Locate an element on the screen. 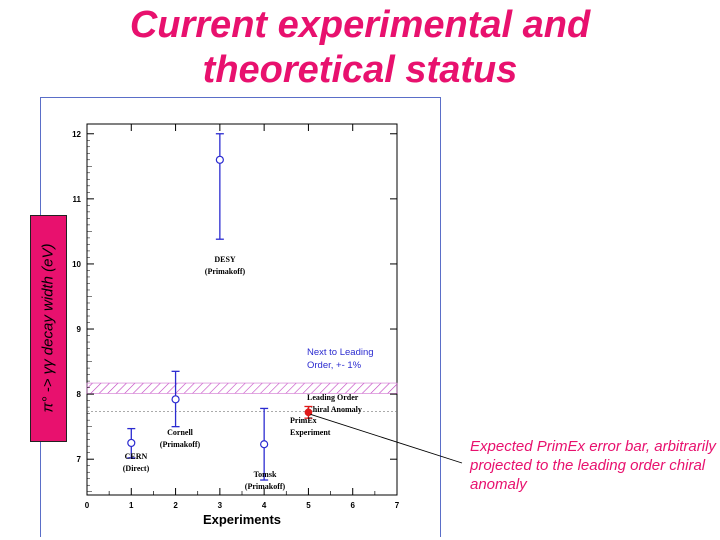 Image resolution: width=720 pixels, height=540 pixels. x-tick-label: 7 is located at coordinates (397, 505).